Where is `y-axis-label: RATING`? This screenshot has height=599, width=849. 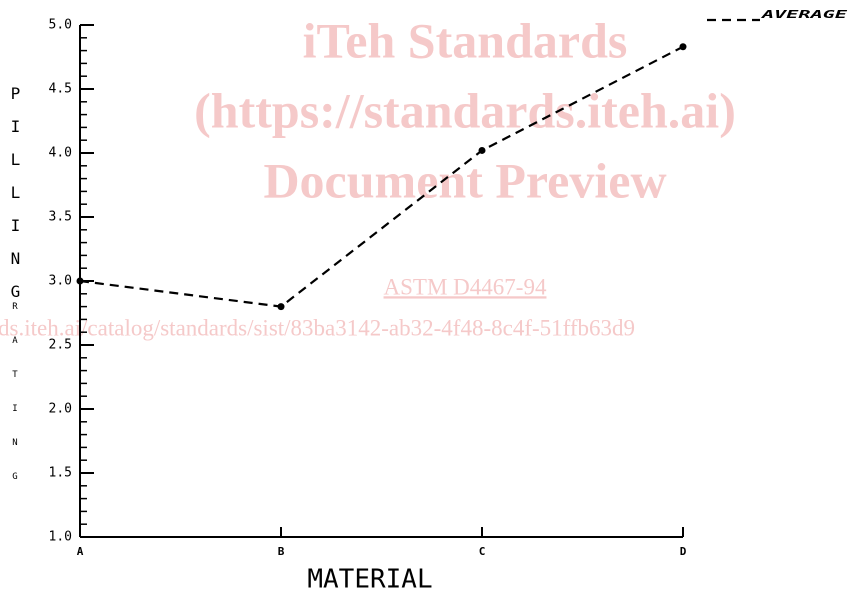 y-axis-label: RATING is located at coordinates (15, 404).